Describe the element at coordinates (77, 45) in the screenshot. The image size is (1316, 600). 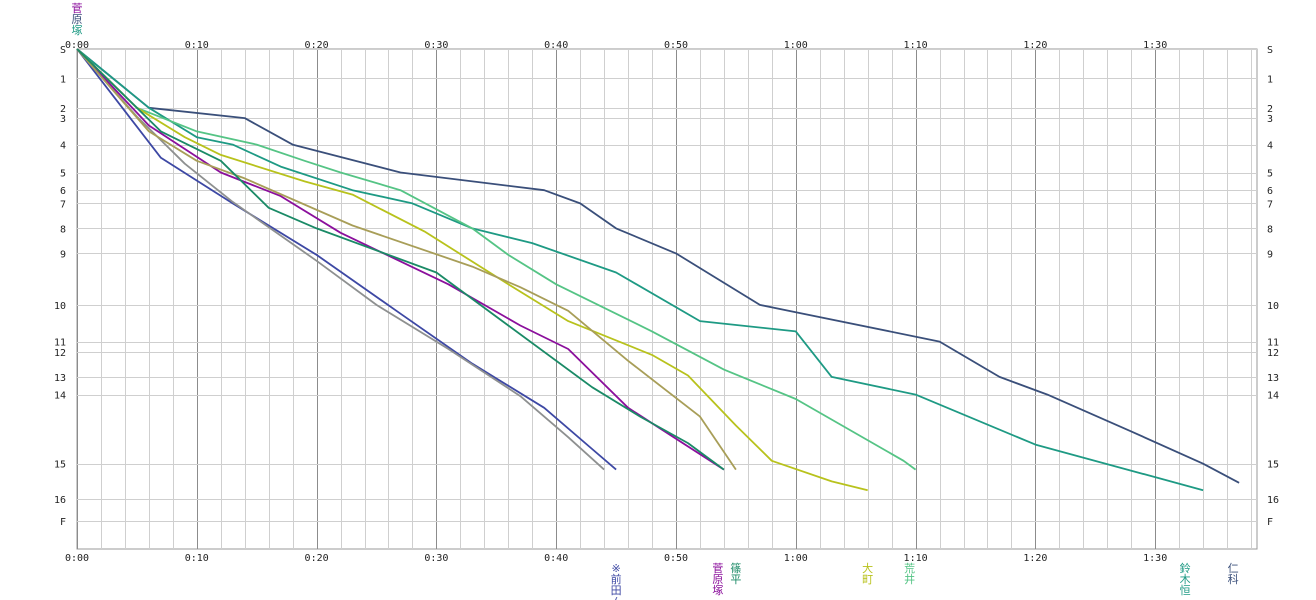
I see `x-tick-label-top: 0:00` at that location.